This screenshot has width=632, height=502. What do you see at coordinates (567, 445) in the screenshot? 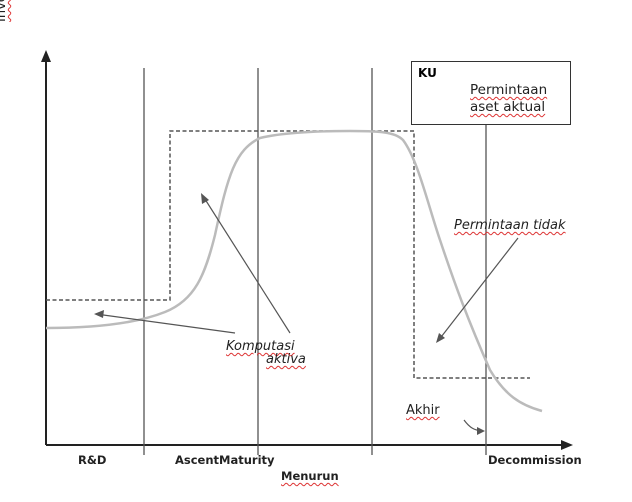
I see `x-axis-arrow` at bounding box center [567, 445].